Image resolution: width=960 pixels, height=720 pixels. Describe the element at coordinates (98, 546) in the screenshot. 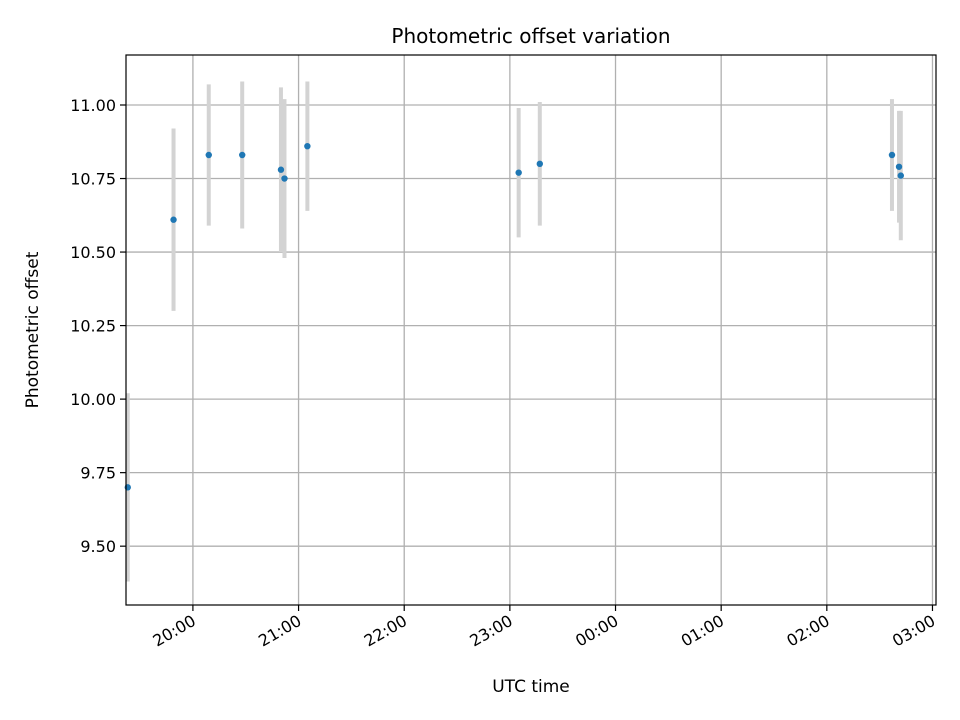

I see `y-tick-label: 9.50` at that location.